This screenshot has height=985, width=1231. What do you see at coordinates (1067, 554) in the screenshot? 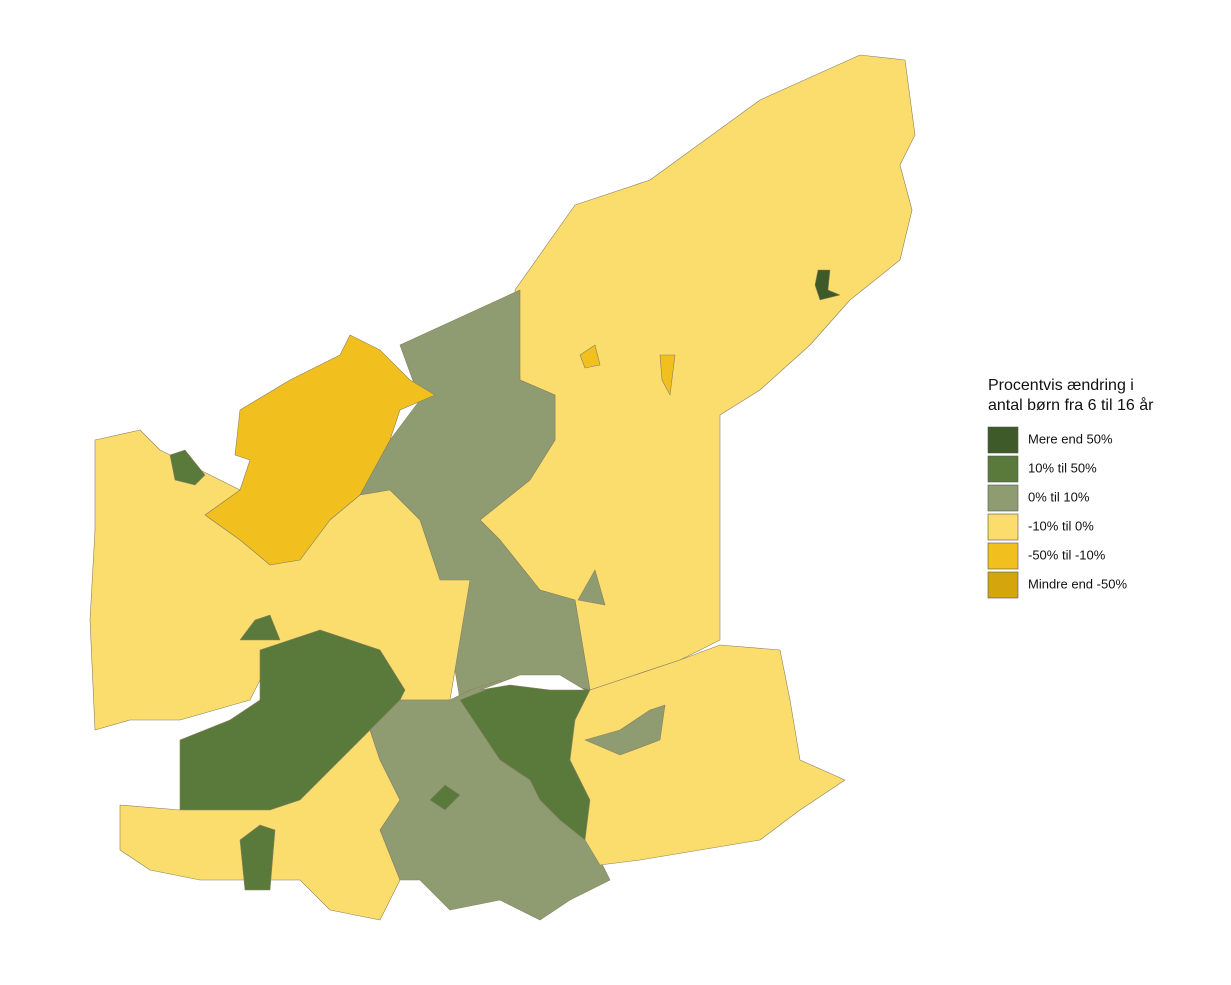
I see `legend-label: -50% til -10%` at bounding box center [1067, 554].